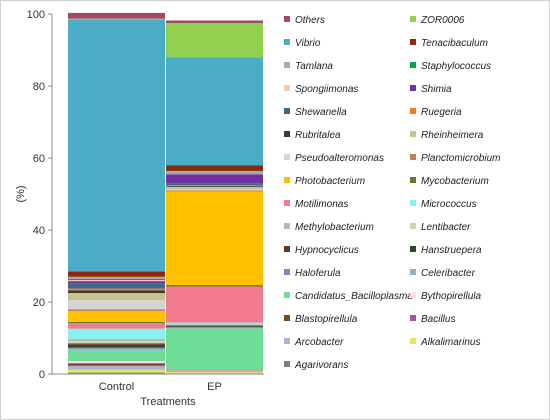 The height and width of the screenshot is (420, 550). Describe the element at coordinates (436, 89) in the screenshot. I see `legend-label: Shimia` at that location.